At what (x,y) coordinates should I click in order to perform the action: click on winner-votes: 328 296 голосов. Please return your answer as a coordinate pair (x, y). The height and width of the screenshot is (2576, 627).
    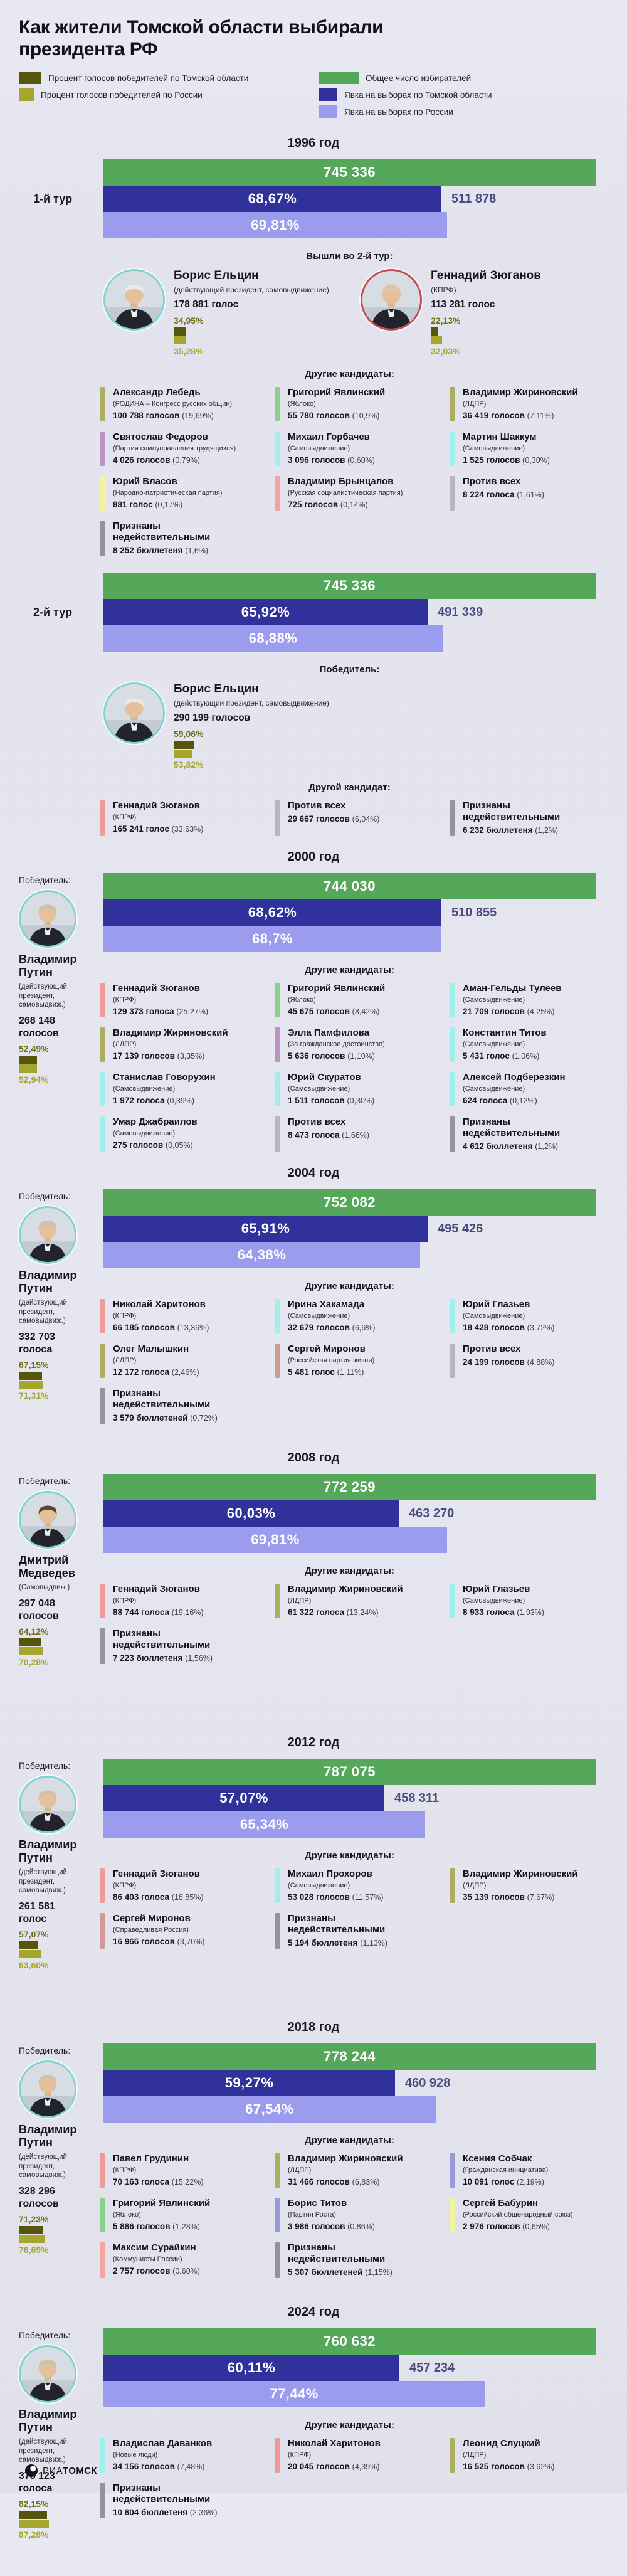
    Looking at the image, I should click on (39, 2197).